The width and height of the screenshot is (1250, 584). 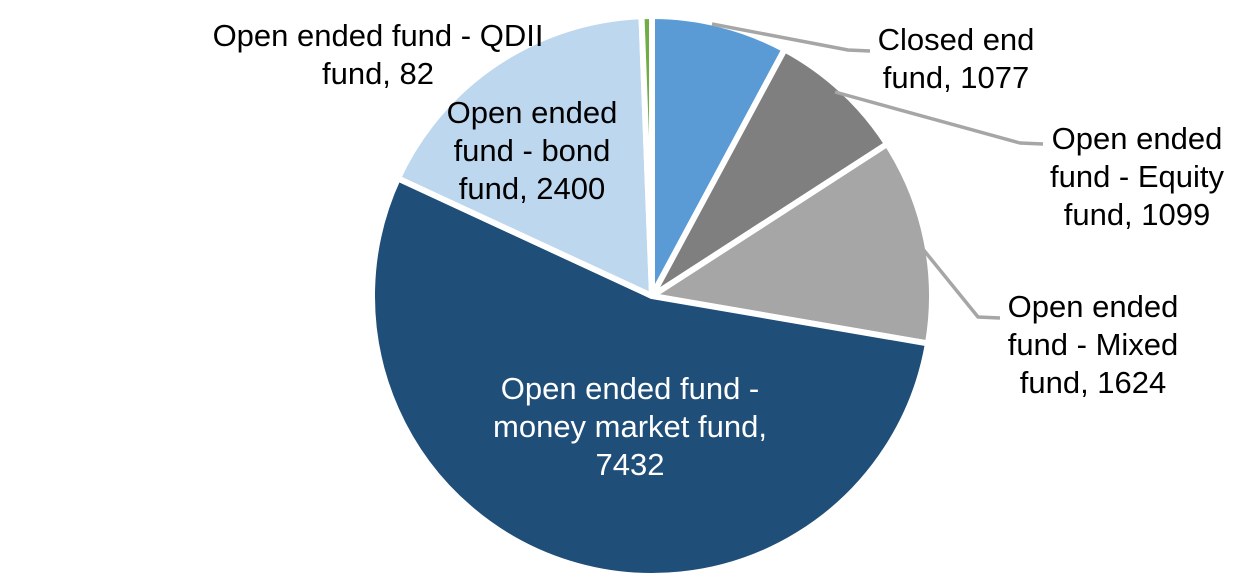 I want to click on data-label-line: Open ended fund - QDII, so click(x=378, y=35).